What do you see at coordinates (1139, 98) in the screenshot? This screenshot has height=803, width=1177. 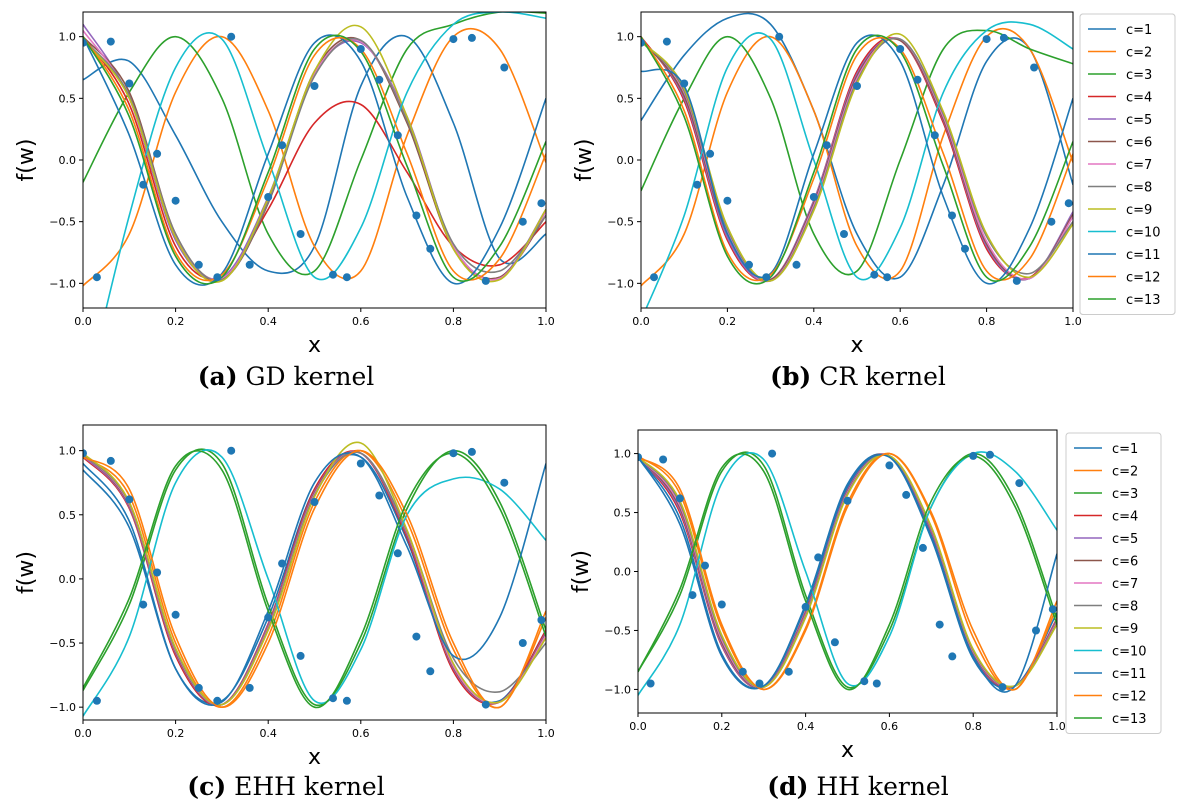 I see `legend-label: c=4` at bounding box center [1139, 98].